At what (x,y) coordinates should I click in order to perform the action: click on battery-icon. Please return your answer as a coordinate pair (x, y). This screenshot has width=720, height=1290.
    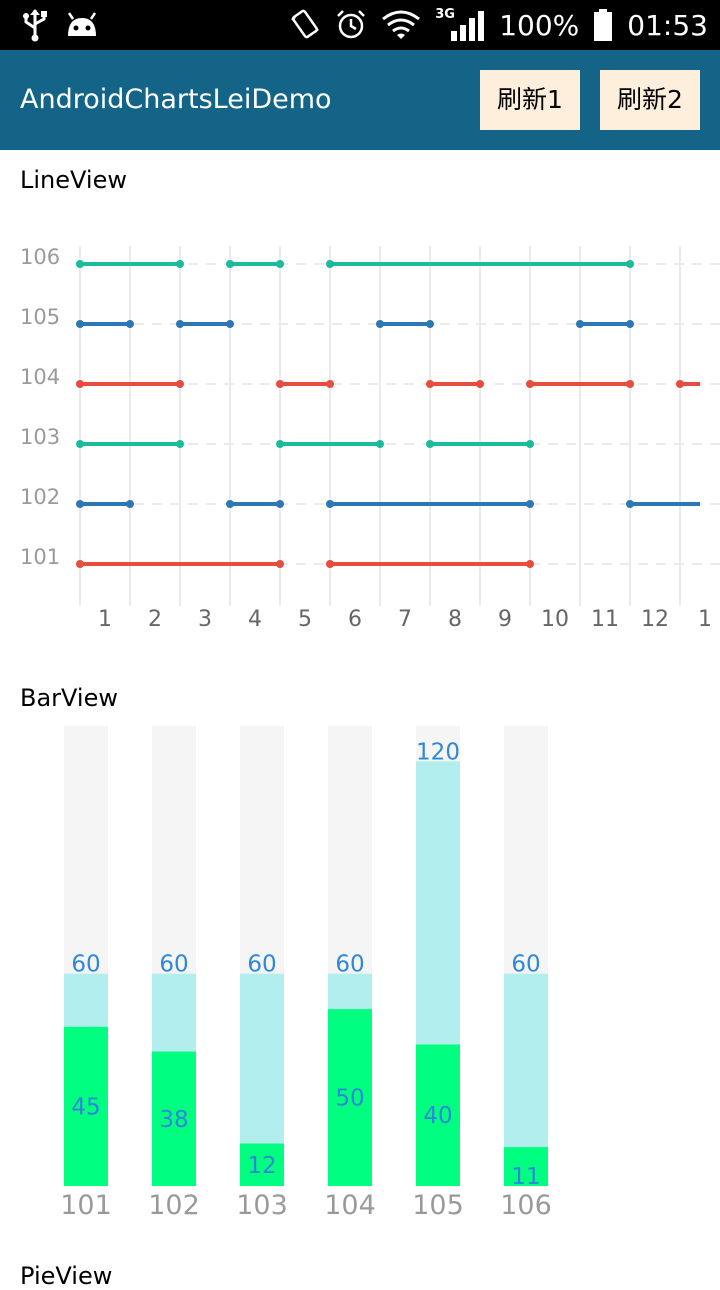
    Looking at the image, I should click on (603, 25).